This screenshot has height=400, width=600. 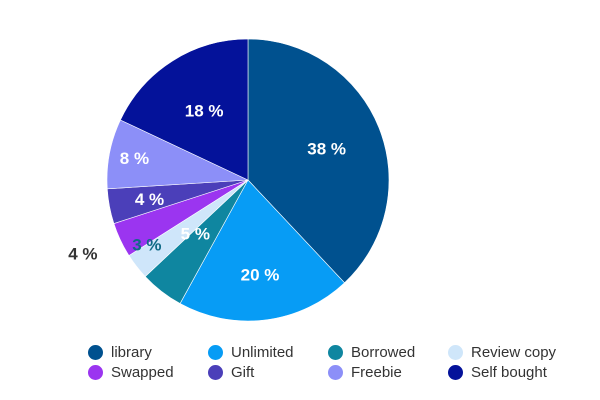 I want to click on legend-label-freebie: Freebie, so click(x=376, y=372).